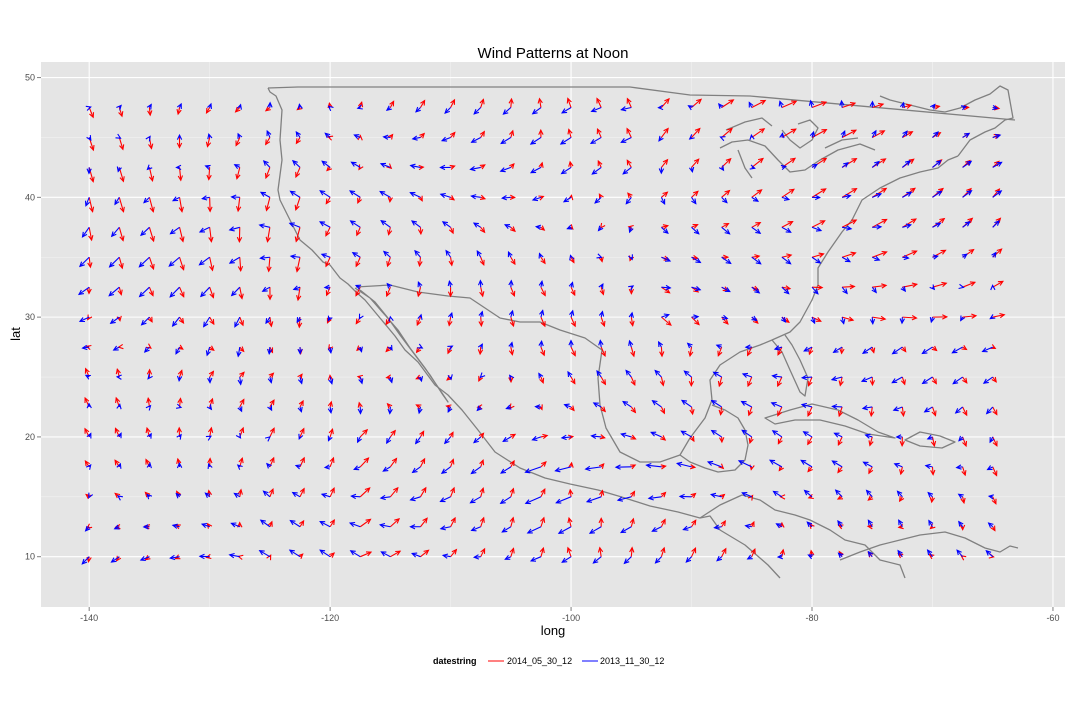 This screenshot has height=720, width=1080. I want to click on y-tick-label: 50, so click(30, 78).